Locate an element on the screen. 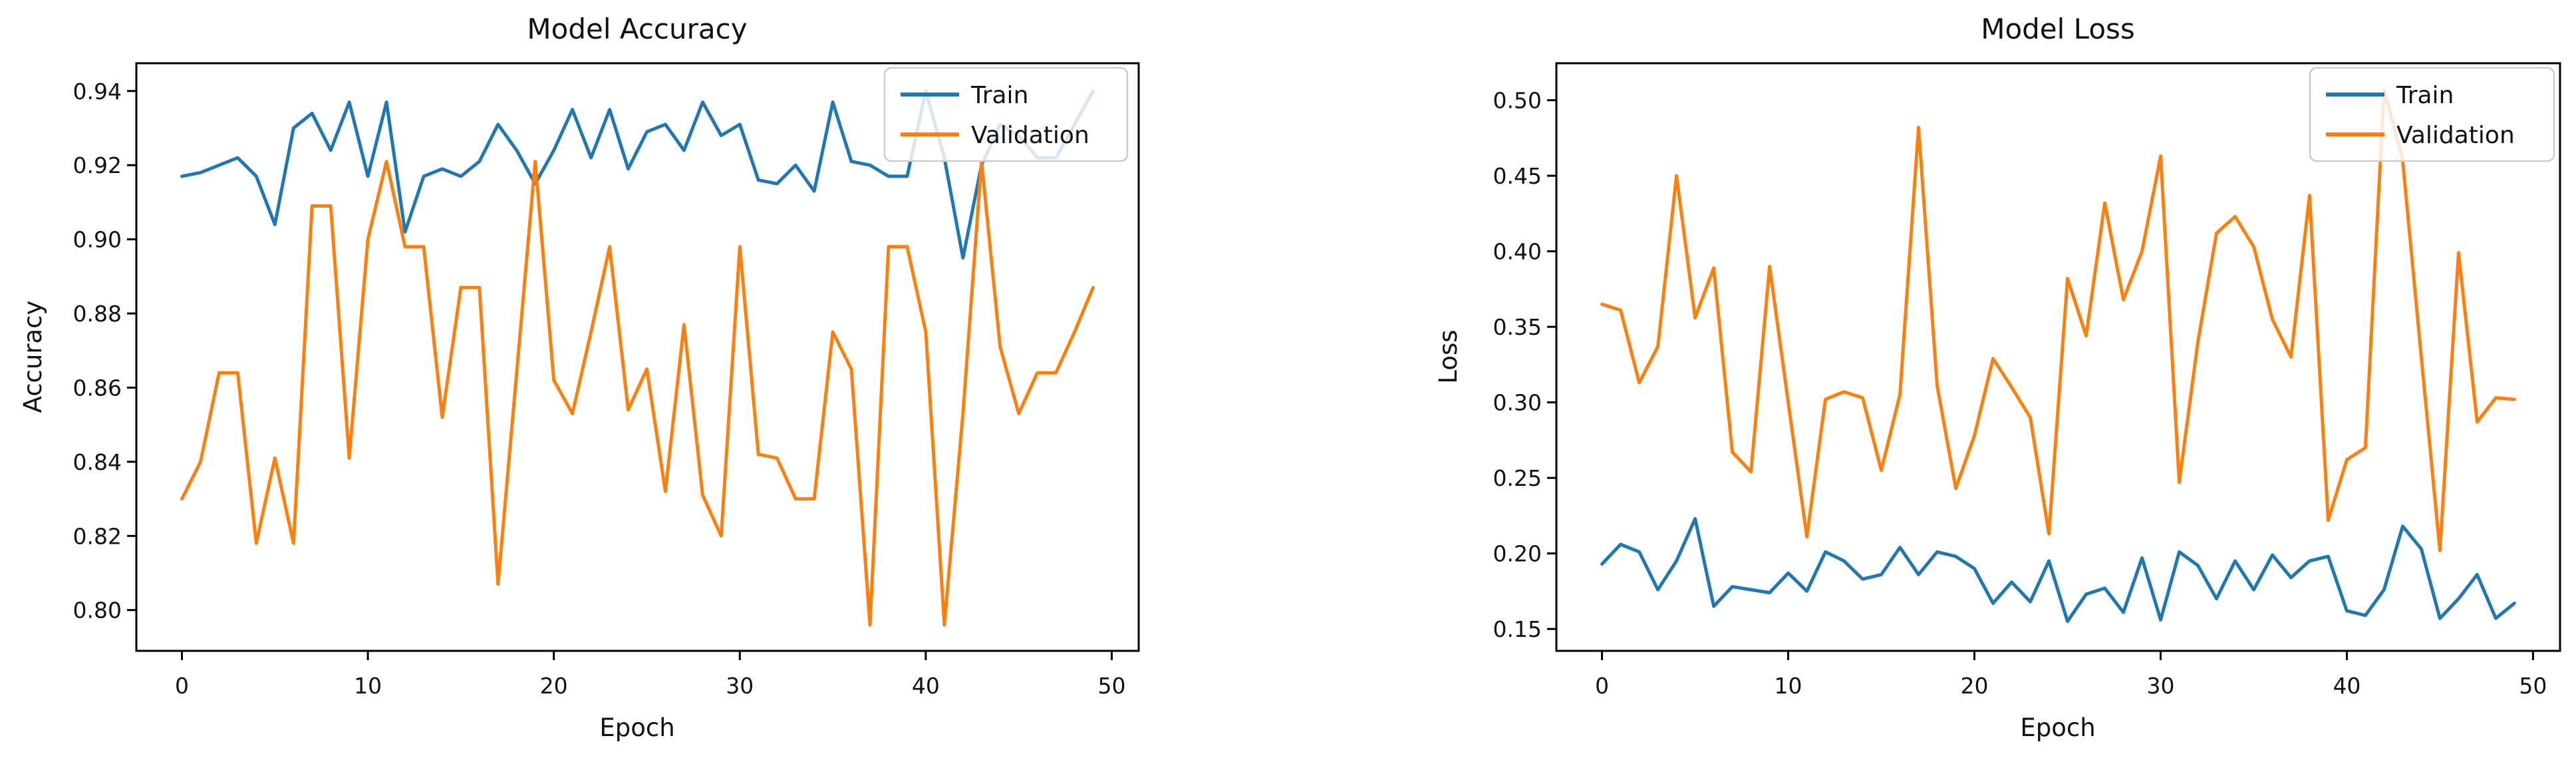 Image resolution: width=2576 pixels, height=760 pixels. y-tick-label: 0.20 is located at coordinates (1517, 554).